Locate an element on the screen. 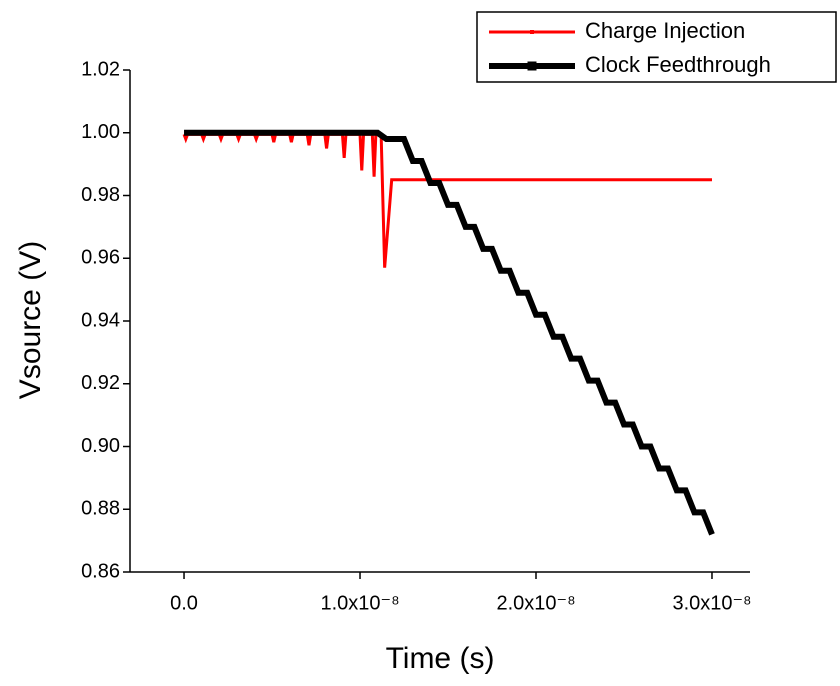 This screenshot has height=686, width=840. x-axis-label: Time (s) is located at coordinates (440, 658).